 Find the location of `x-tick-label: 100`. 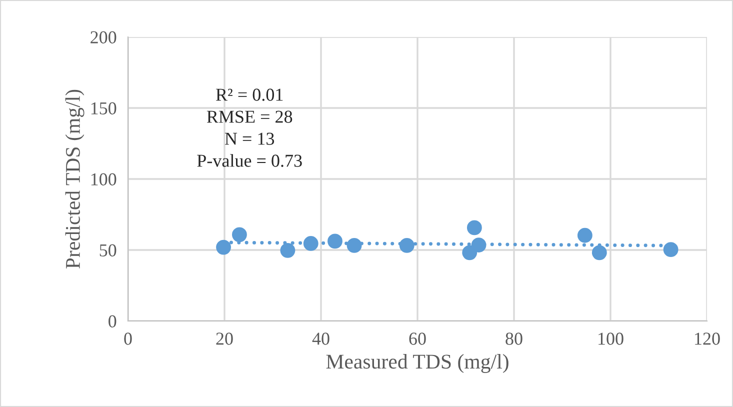

x-tick-label: 100 is located at coordinates (611, 338).